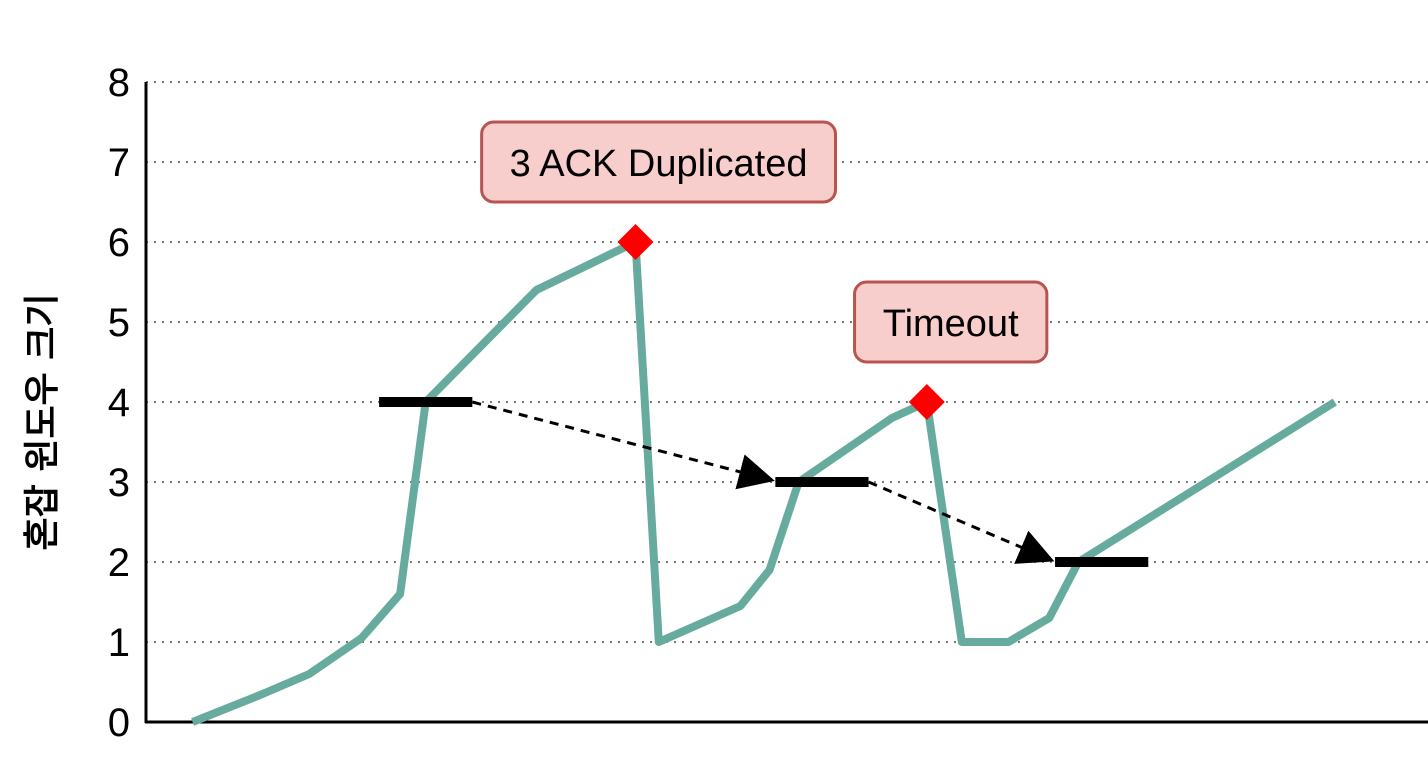  What do you see at coordinates (119, 723) in the screenshot?
I see `y-tick-label: 0` at bounding box center [119, 723].